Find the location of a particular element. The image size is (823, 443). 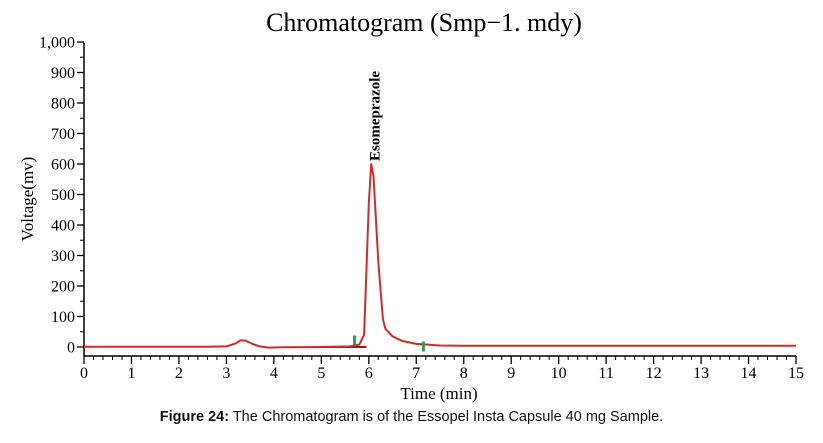

y-tick-label: 600 is located at coordinates (63, 165).